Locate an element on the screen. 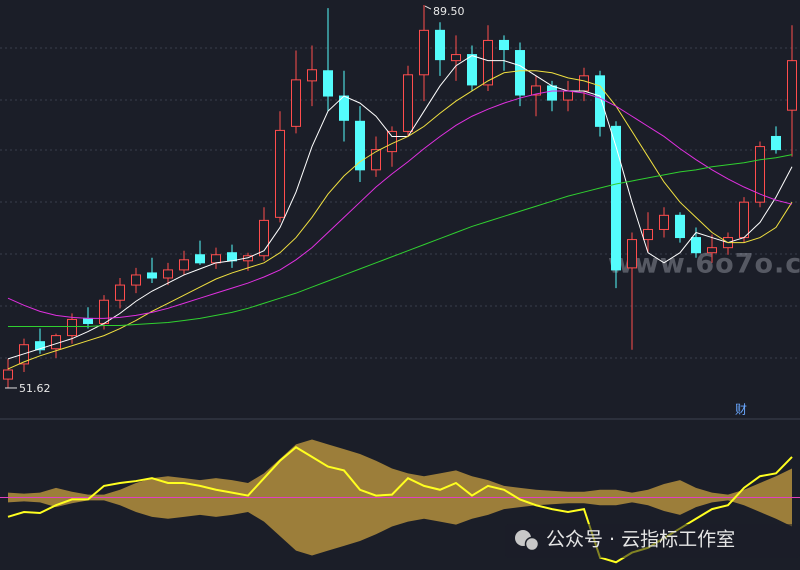 The width and height of the screenshot is (800, 570). caption: 公众号 · 云指标工作室 is located at coordinates (652, 541).